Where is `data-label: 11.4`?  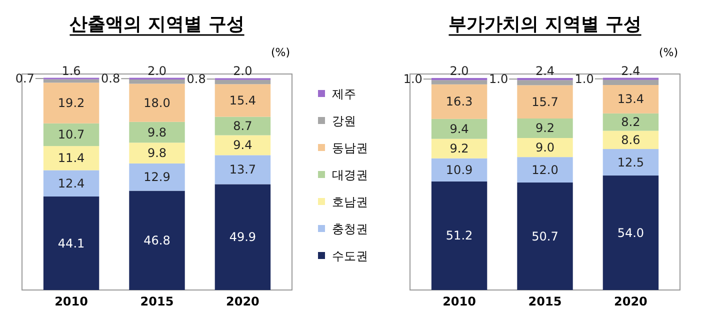
data-label: 11.4 is located at coordinates (71, 158).